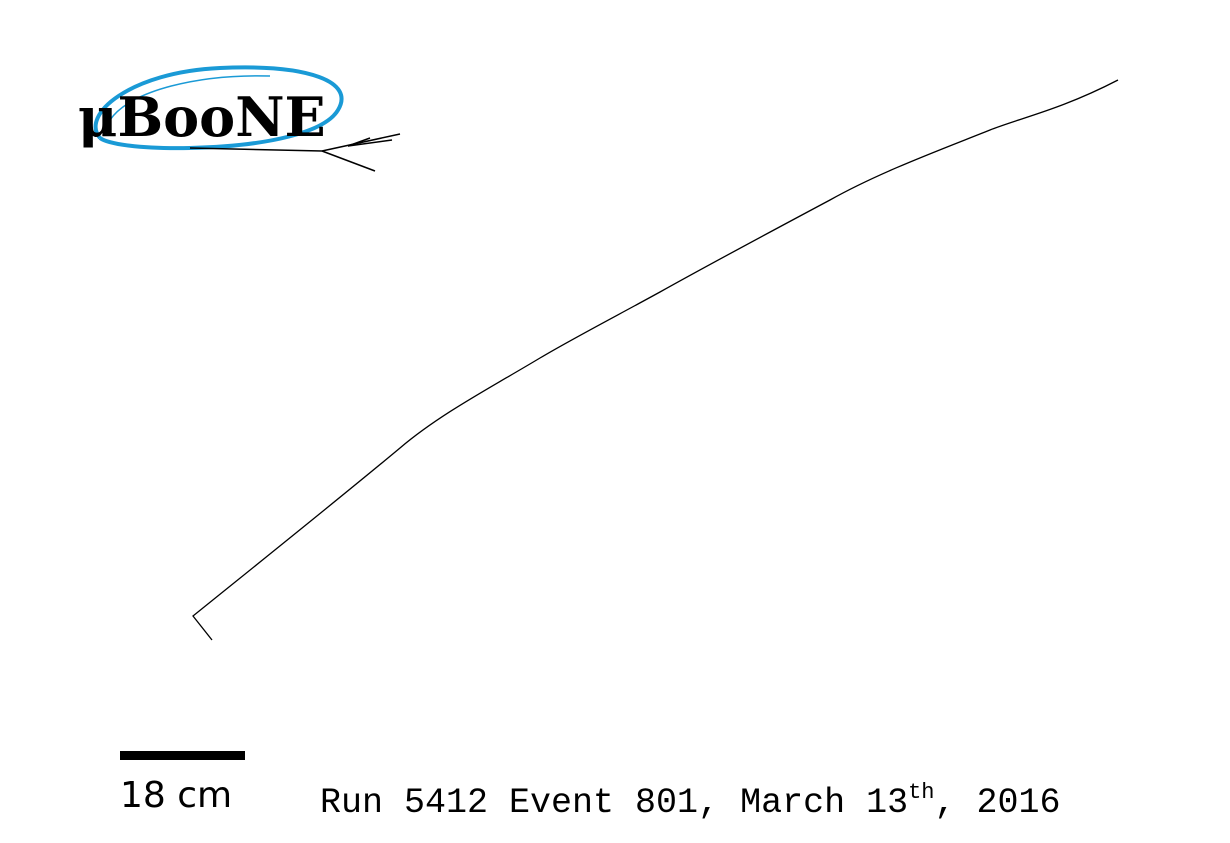 This screenshot has width=1230, height=843. I want to click on logo-swoosh, so click(218, 108).